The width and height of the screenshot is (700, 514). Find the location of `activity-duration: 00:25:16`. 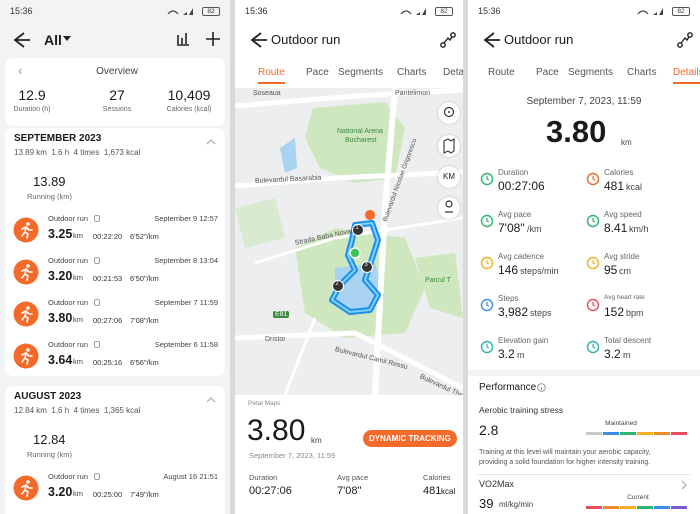

activity-duration: 00:25:16 is located at coordinates (108, 362).